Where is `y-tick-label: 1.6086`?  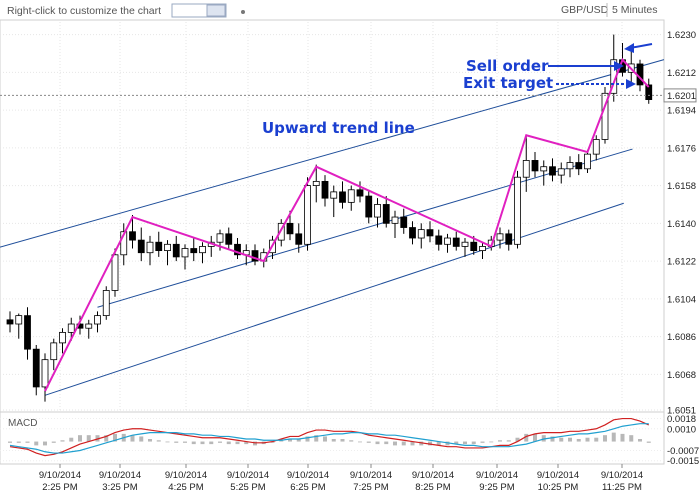
y-tick-label: 1.6086 is located at coordinates (681, 337).